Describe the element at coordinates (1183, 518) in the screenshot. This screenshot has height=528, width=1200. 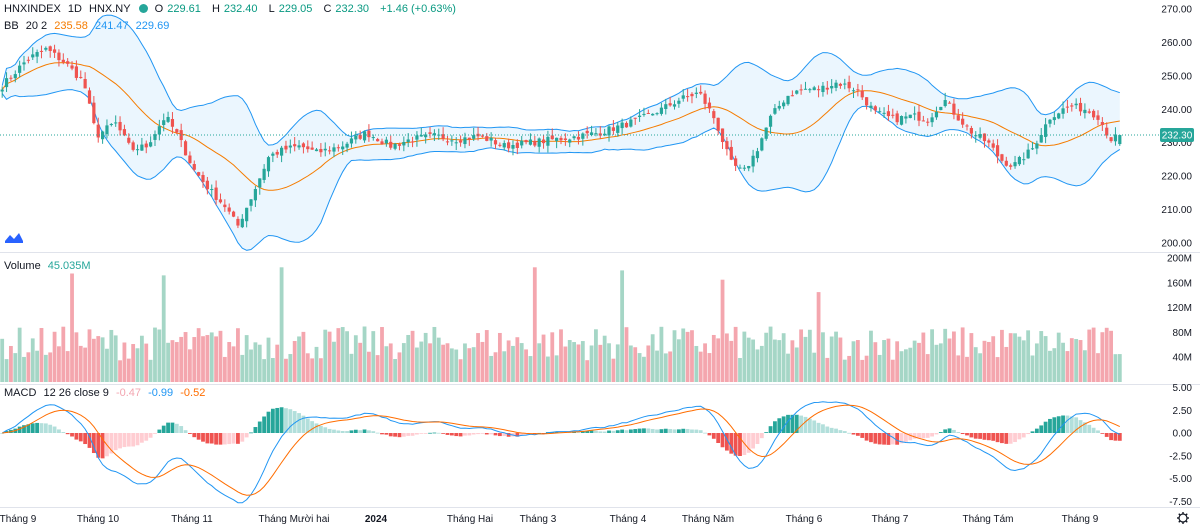
I see `gear-icon` at that location.